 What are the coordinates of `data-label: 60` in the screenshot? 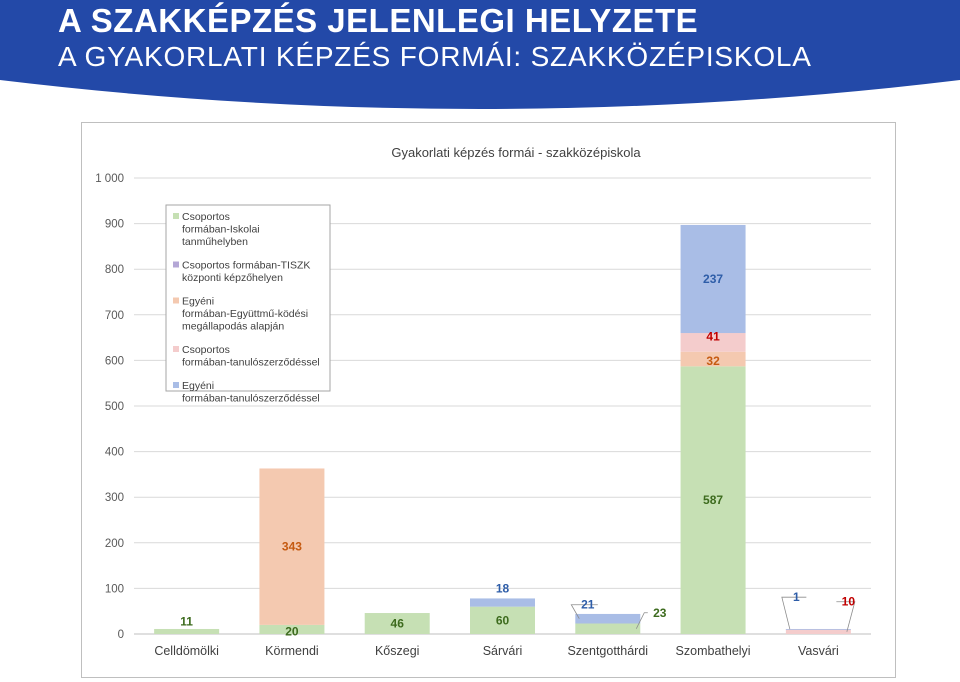 It's located at (503, 620).